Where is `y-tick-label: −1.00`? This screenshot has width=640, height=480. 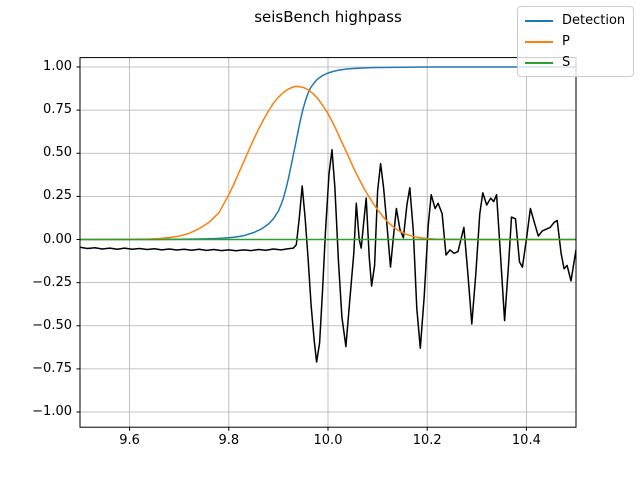
y-tick-label: −1.00 is located at coordinates (52, 412).